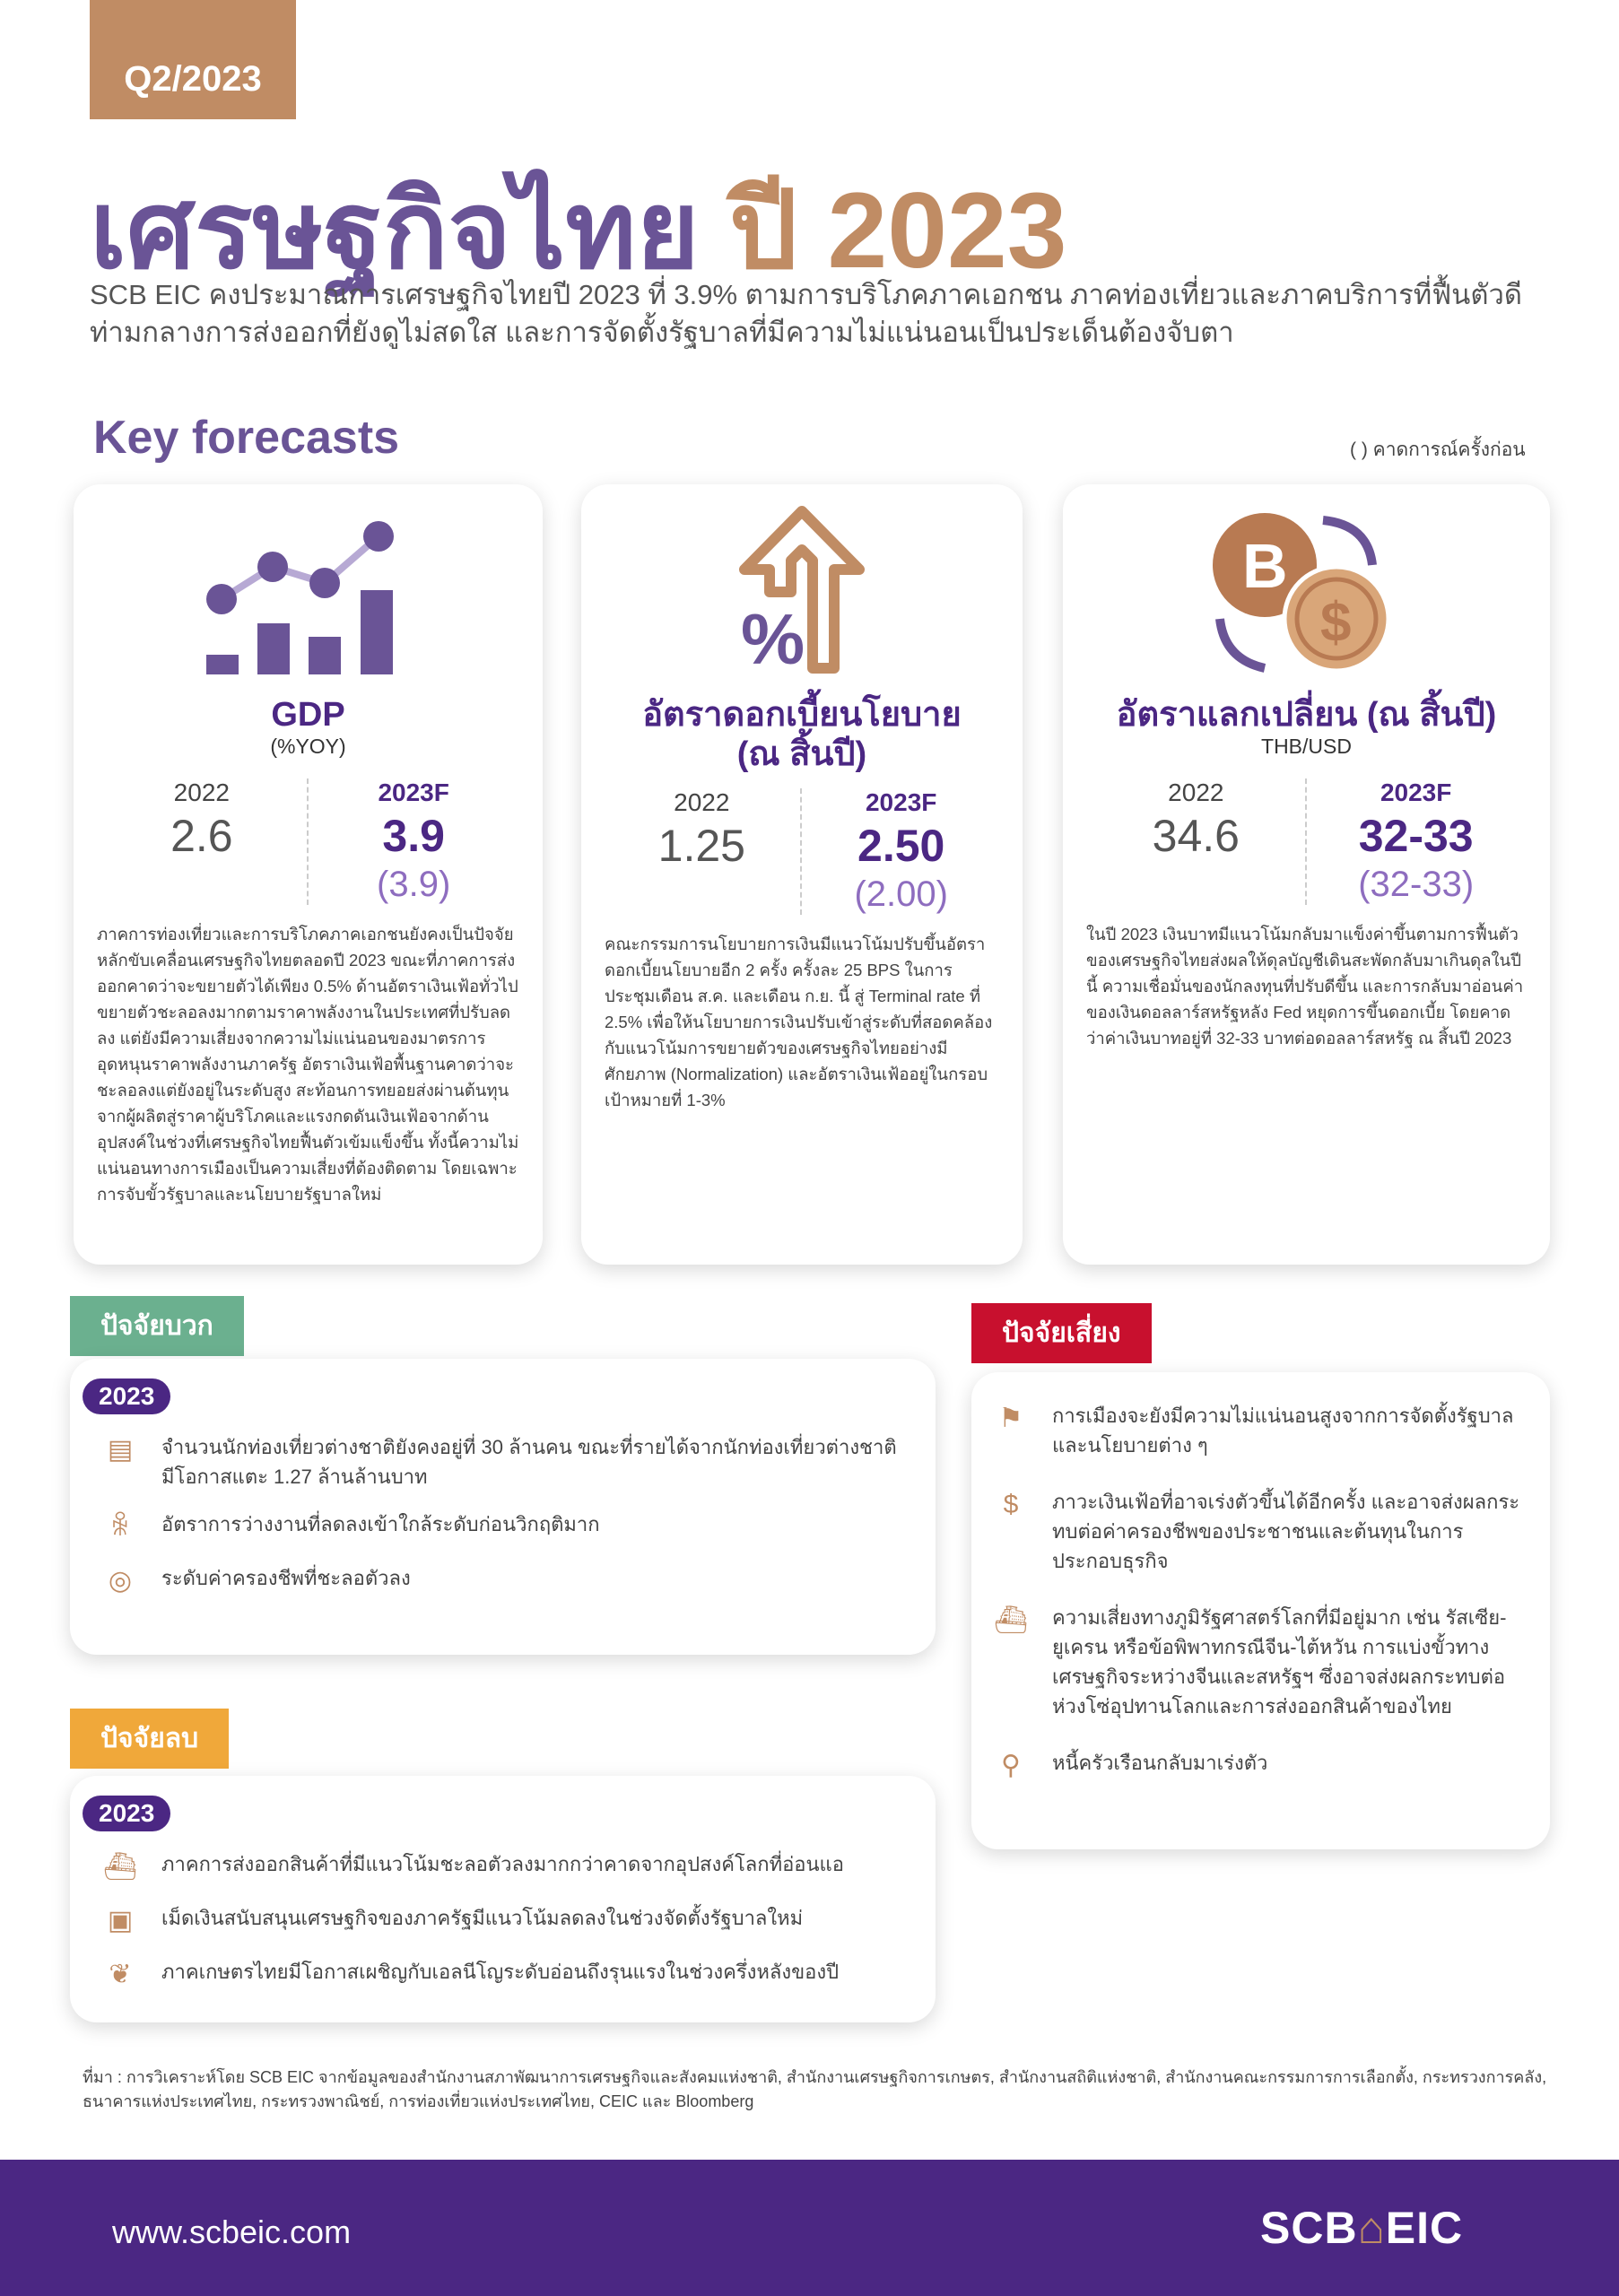  I want to click on cargo-ship-icon: ⛴, so click(120, 1867).